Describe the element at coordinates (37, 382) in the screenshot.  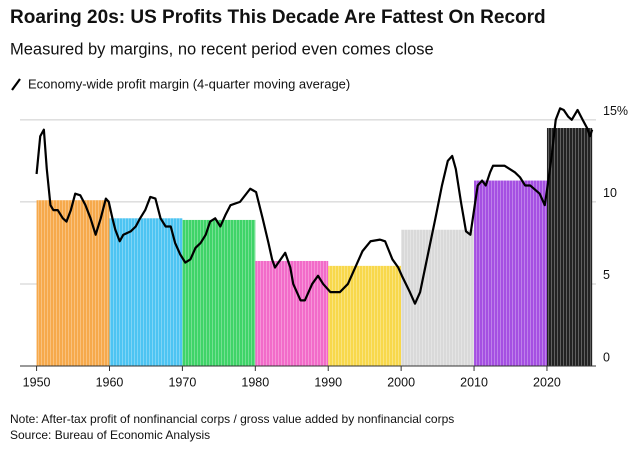
I see `x-tick-label: 1950` at that location.